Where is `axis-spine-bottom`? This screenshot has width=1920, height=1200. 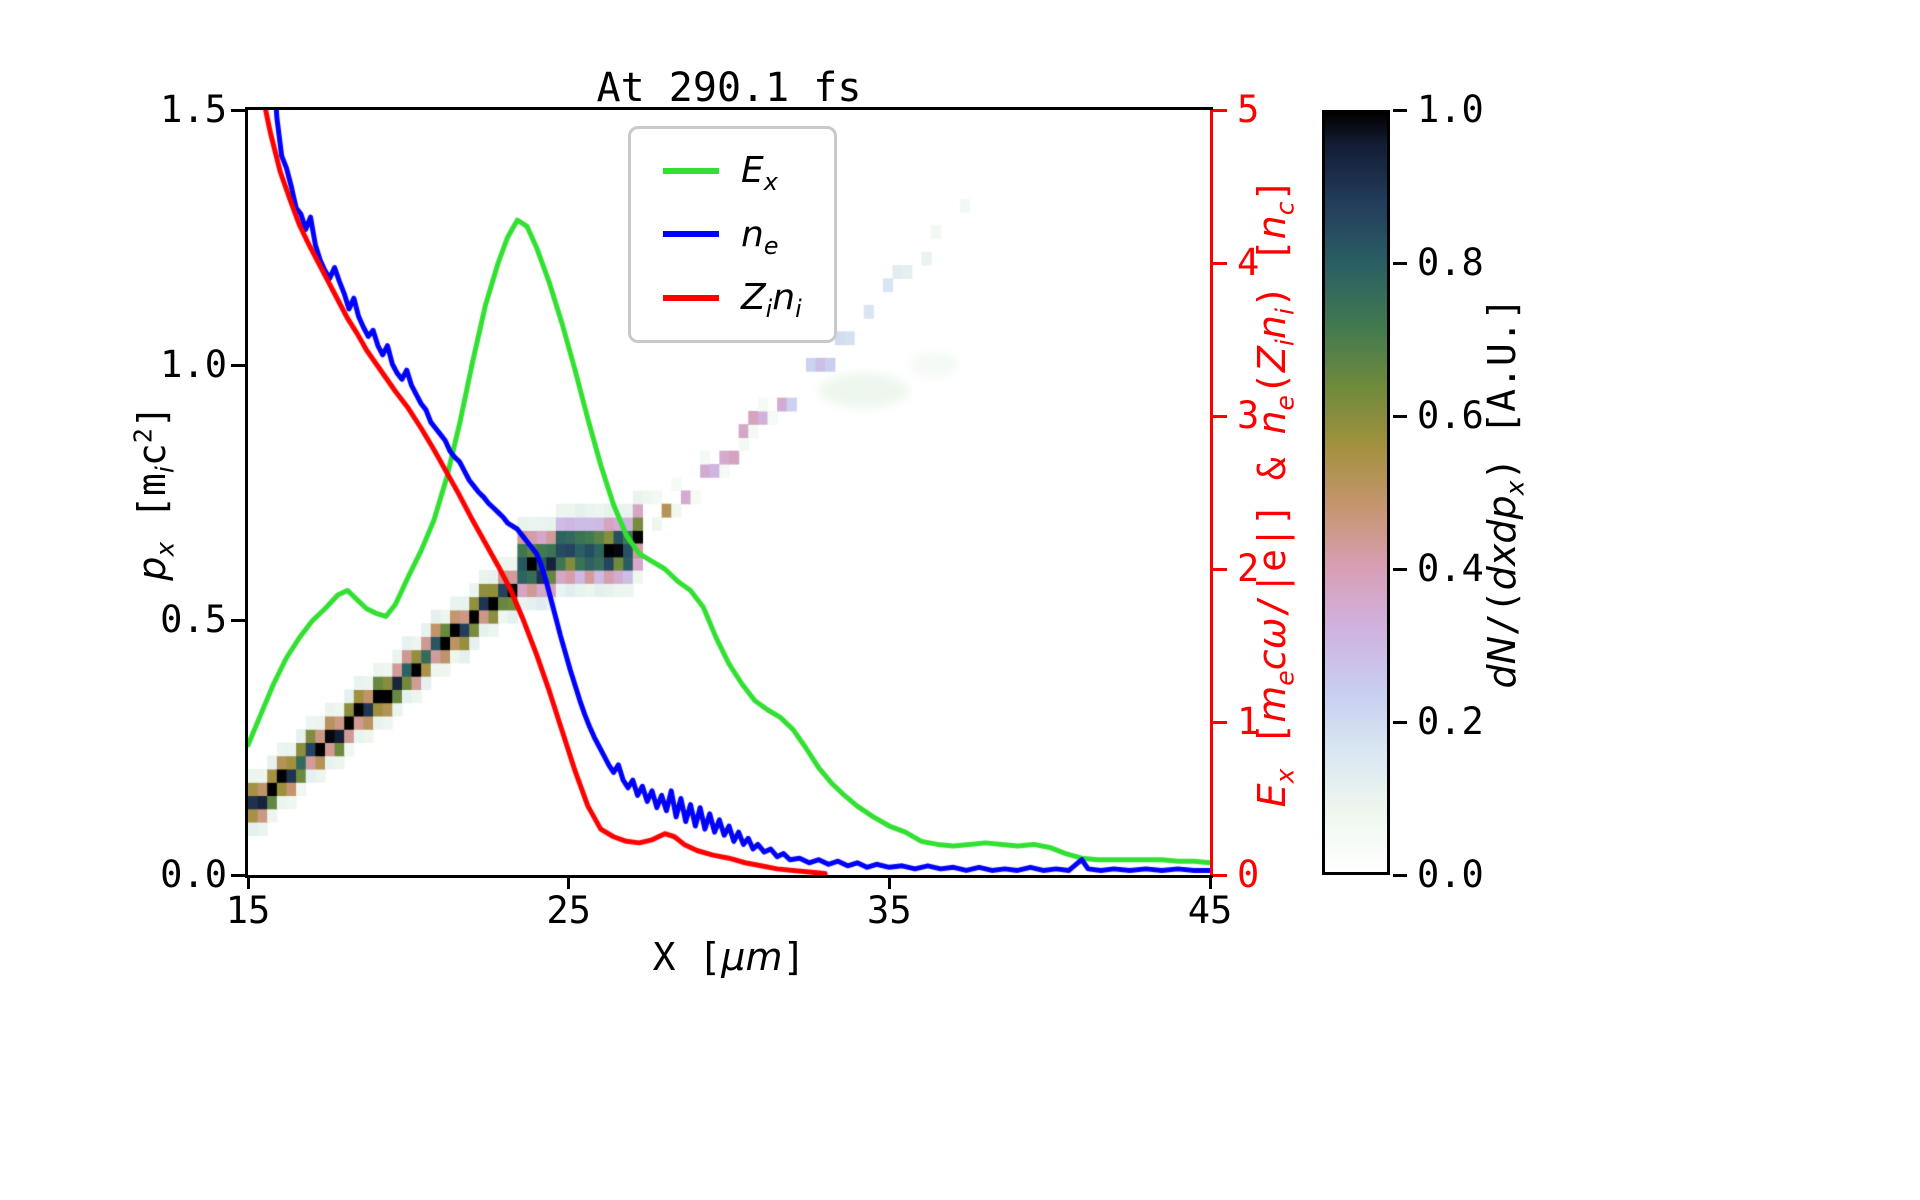
axis-spine-bottom is located at coordinates (729, 876).